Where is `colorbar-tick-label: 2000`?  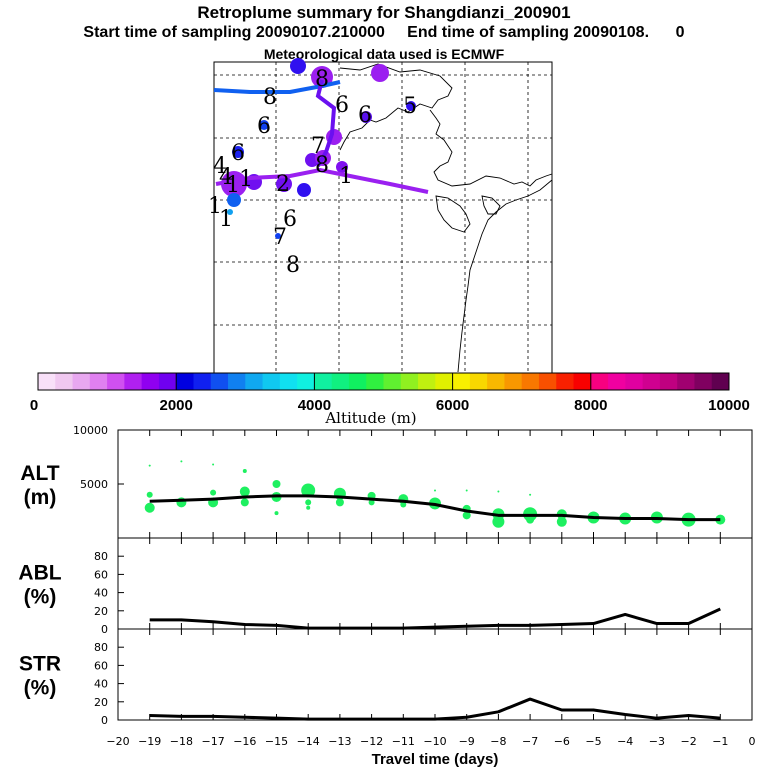 colorbar-tick-label: 2000 is located at coordinates (176, 405).